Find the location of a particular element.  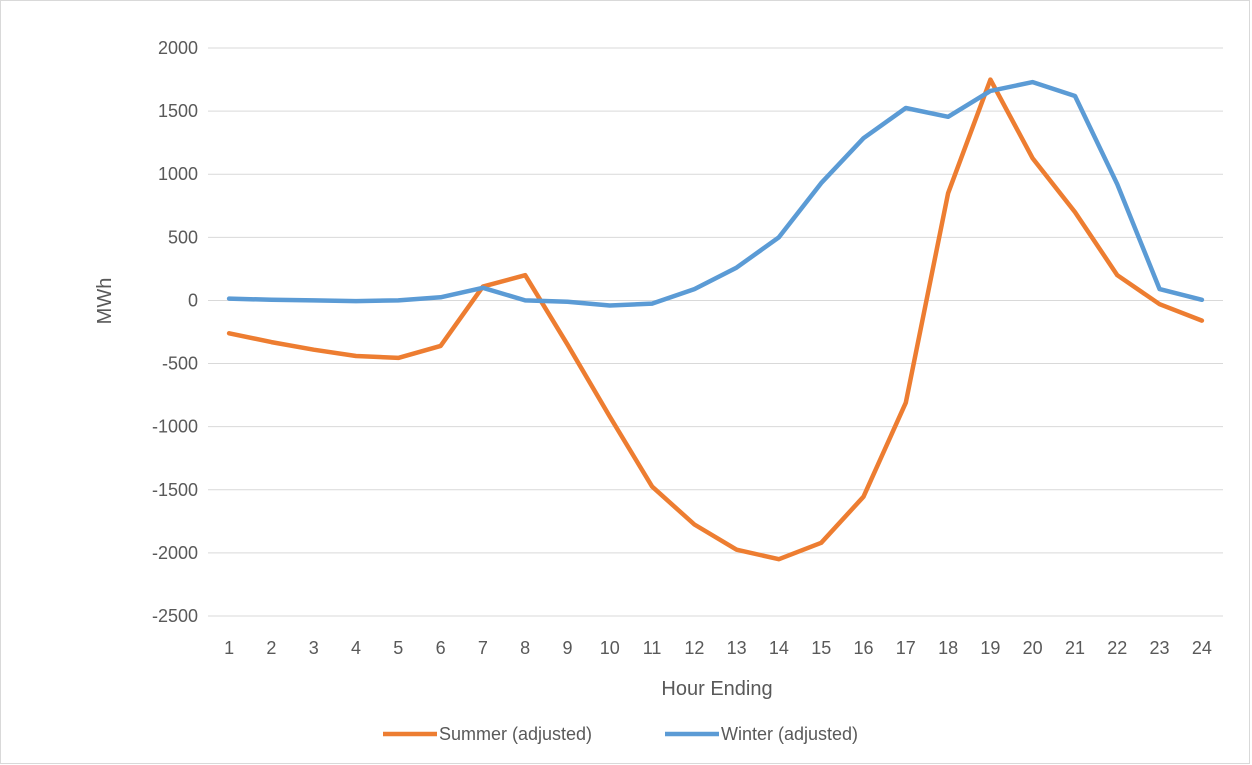

x-tick-label: 12 is located at coordinates (694, 648).